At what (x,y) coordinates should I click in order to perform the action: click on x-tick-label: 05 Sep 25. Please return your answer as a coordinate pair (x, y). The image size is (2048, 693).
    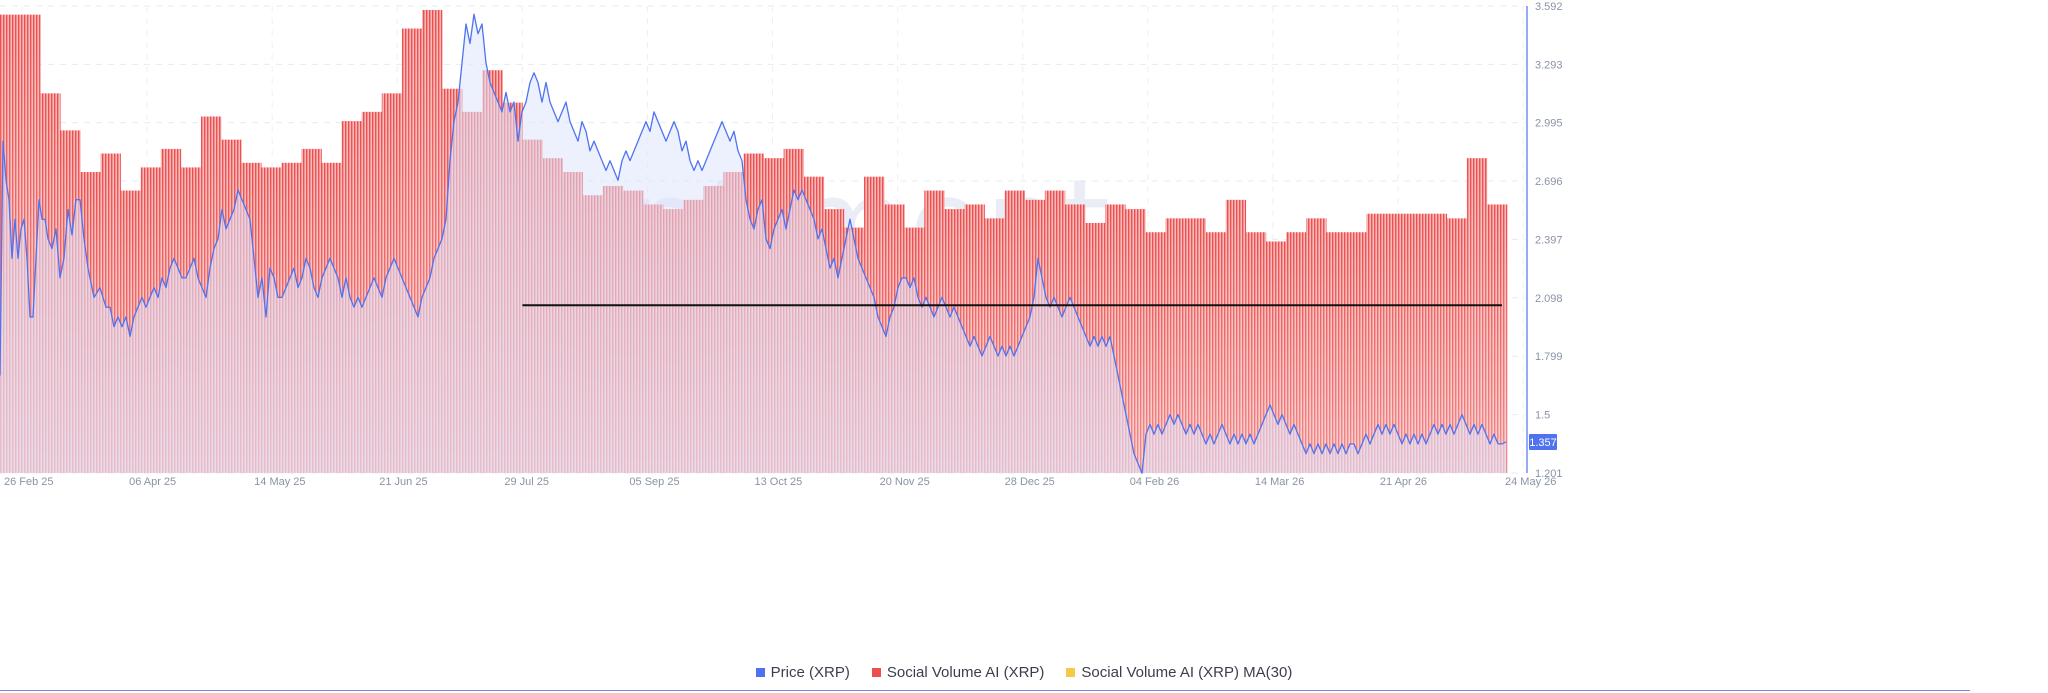
    Looking at the image, I should click on (654, 482).